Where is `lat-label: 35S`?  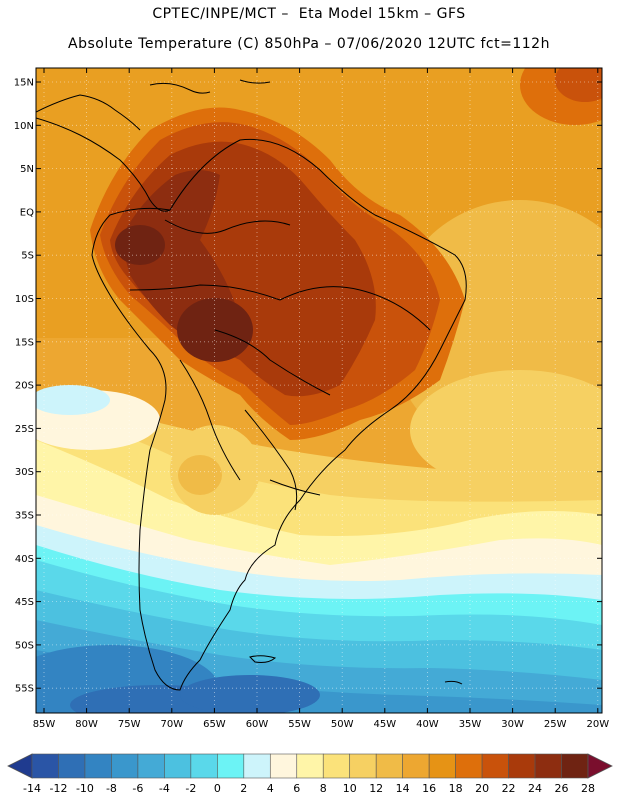 lat-label: 35S is located at coordinates (24, 516).